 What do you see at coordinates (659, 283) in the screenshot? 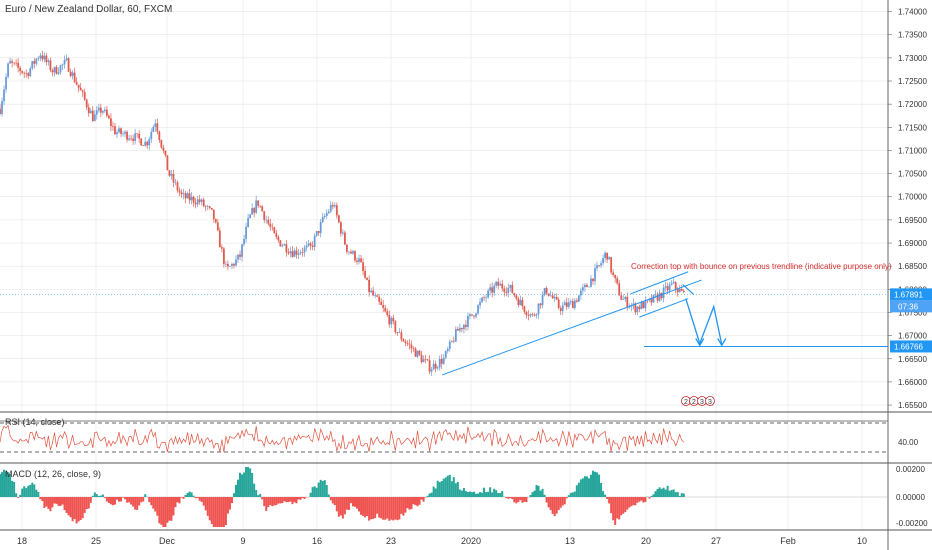
I see `trendline-channel-upper` at bounding box center [659, 283].